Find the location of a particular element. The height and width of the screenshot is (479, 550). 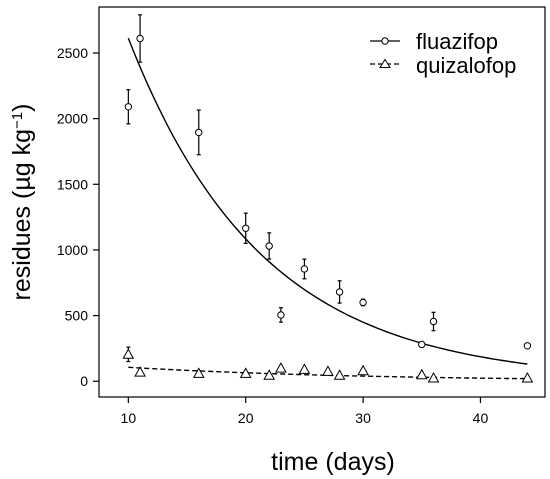

legend: fluazifop quizalofop is located at coordinates (443, 53).